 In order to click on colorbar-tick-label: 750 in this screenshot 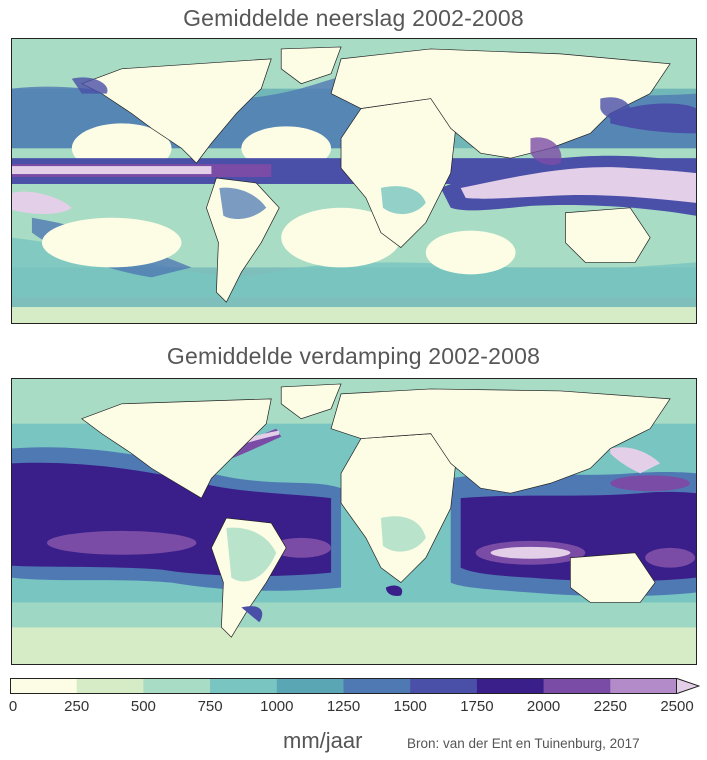, I will do `click(210, 706)`.